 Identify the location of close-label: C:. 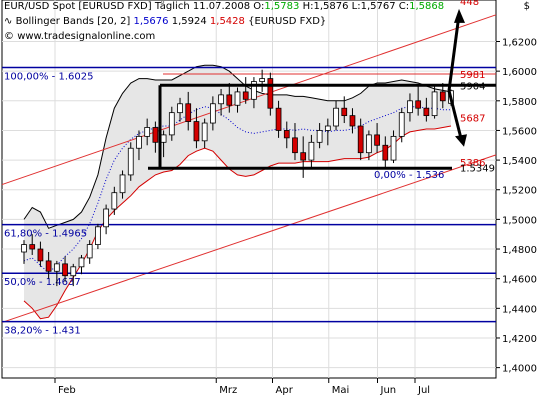
(404, 6).